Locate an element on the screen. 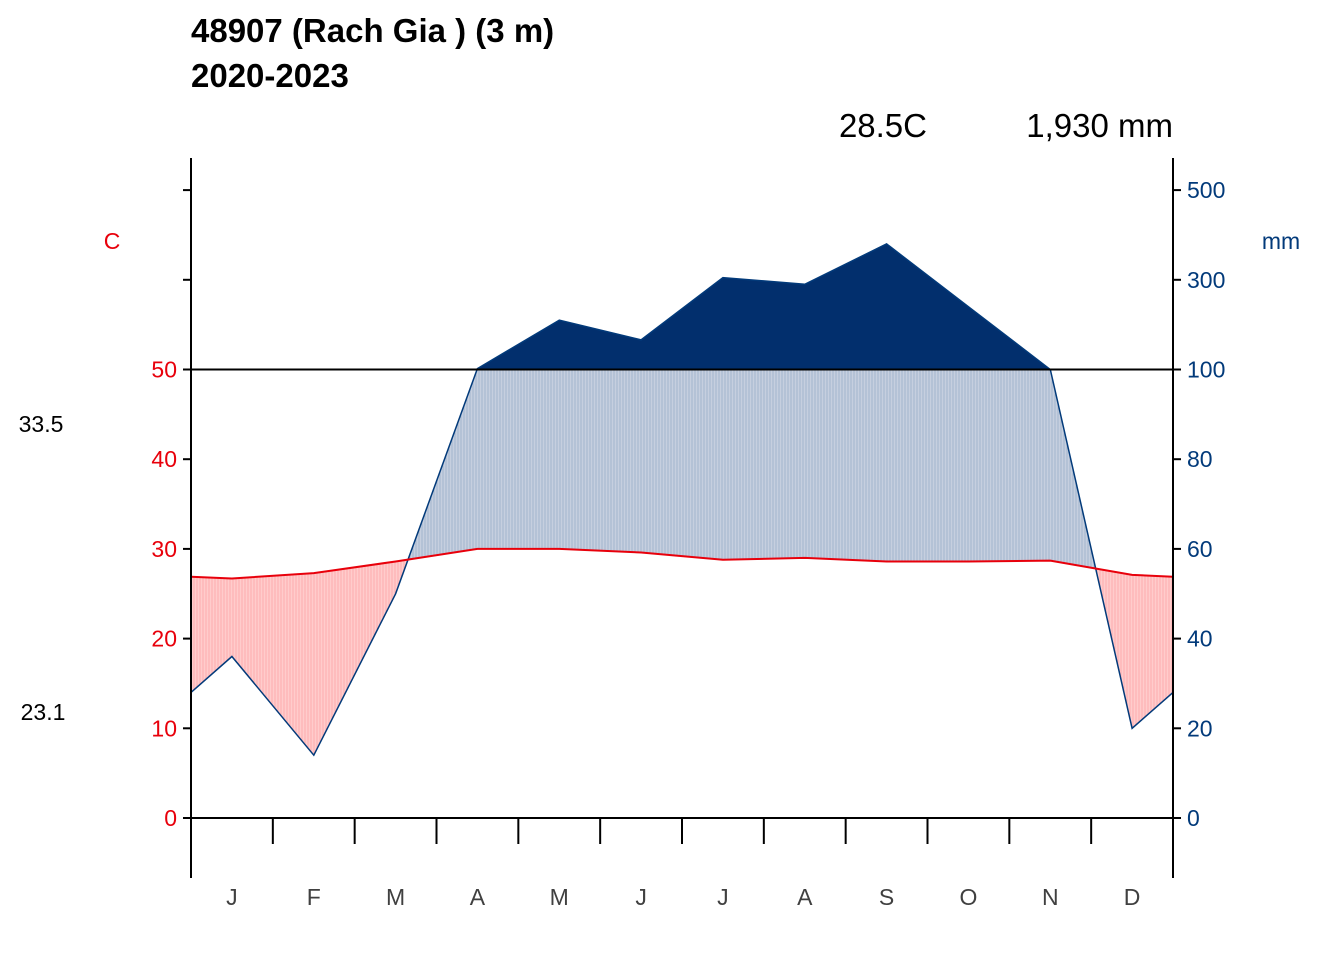 The width and height of the screenshot is (1344, 960). right-tick-label: 80 is located at coordinates (1200, 459).